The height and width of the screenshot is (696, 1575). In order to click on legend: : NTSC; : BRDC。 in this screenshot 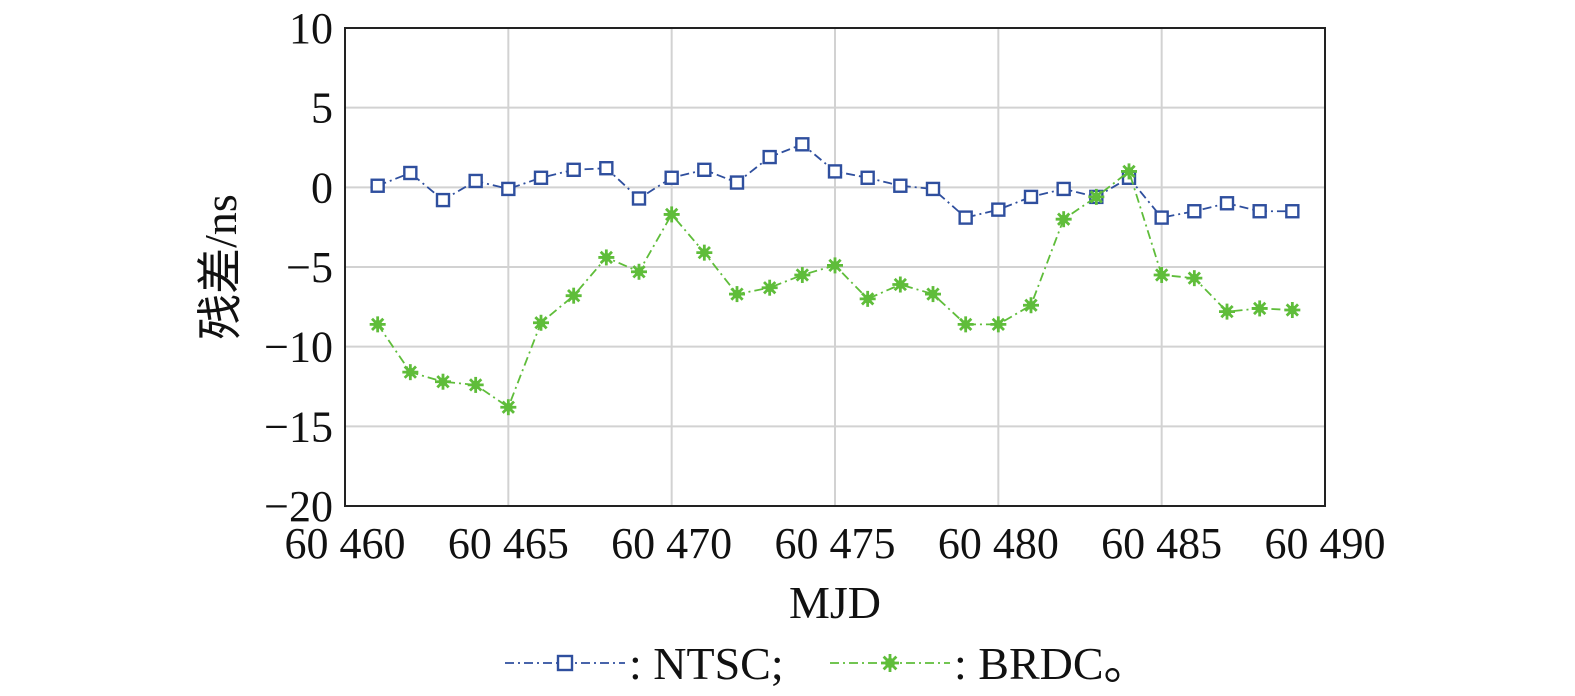, I will do `click(827, 663)`.